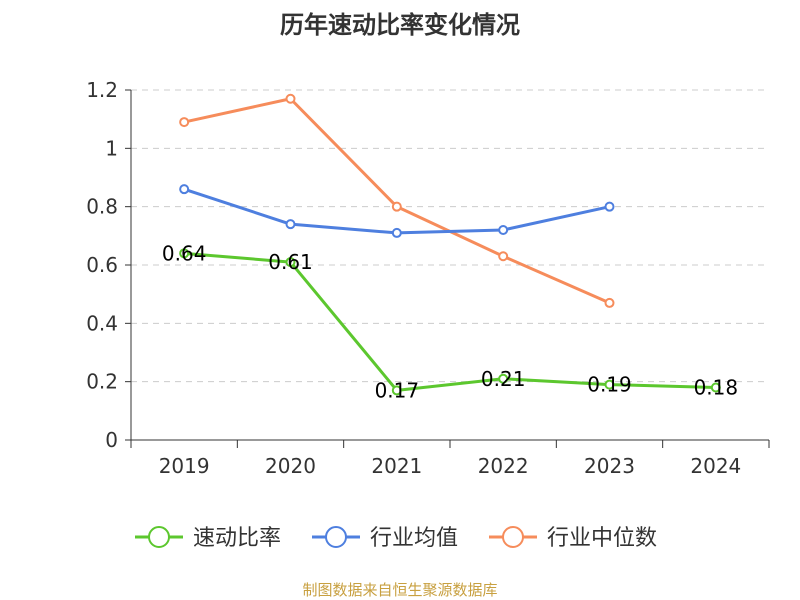 The image size is (800, 600). Describe the element at coordinates (715, 466) in the screenshot. I see `x-tick-label: 2024` at that location.